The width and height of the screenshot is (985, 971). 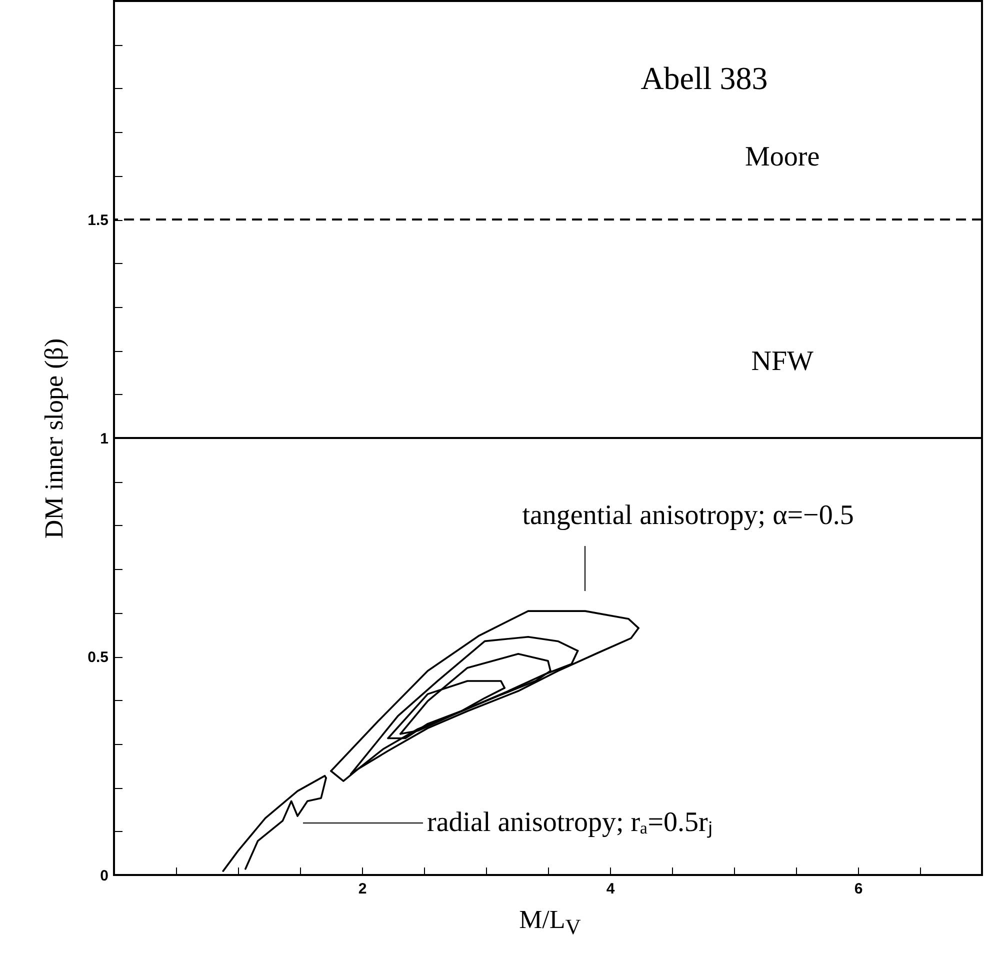 What do you see at coordinates (362, 889) in the screenshot?
I see `x-tick-label: 2` at bounding box center [362, 889].